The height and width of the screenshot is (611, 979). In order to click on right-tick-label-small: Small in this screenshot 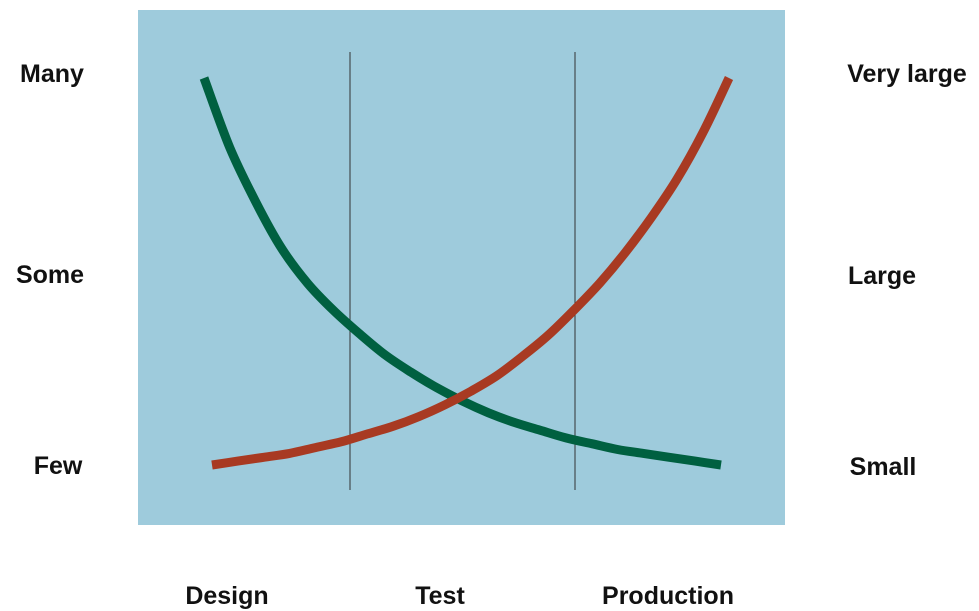, I will do `click(883, 467)`.